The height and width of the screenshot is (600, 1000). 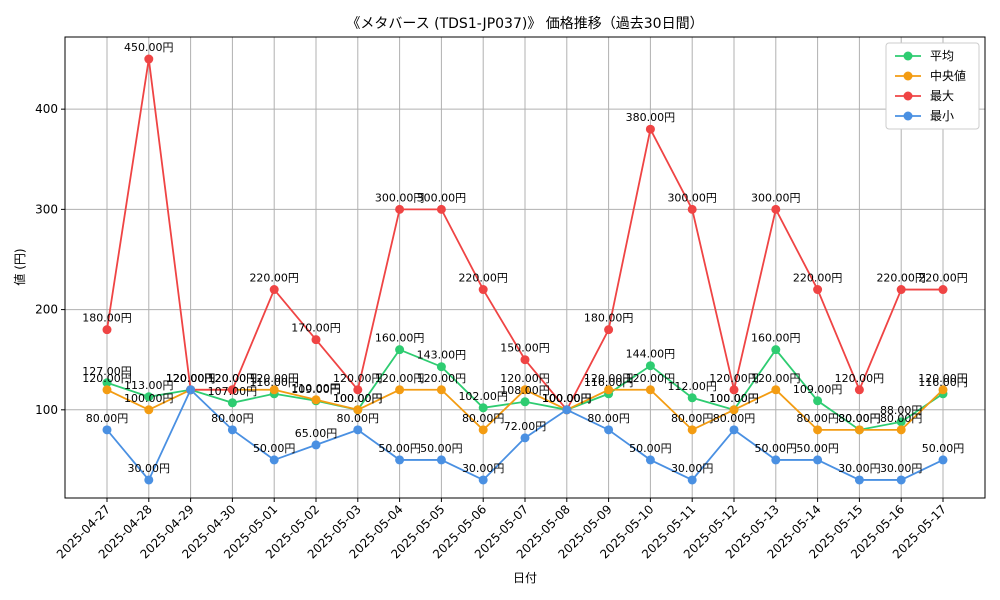 What do you see at coordinates (942, 96) in the screenshot?
I see `legend-label: 最大` at bounding box center [942, 96].